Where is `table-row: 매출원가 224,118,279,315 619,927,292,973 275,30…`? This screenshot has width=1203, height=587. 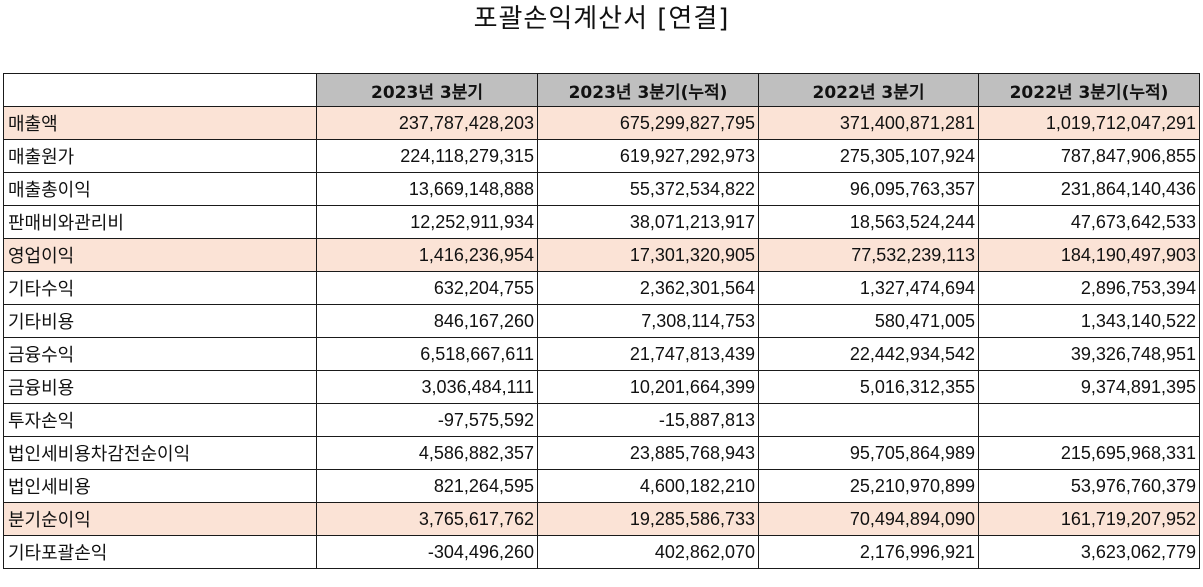 table-row: 매출원가 224,118,279,315 619,927,292,973 275,30… is located at coordinates (601, 156).